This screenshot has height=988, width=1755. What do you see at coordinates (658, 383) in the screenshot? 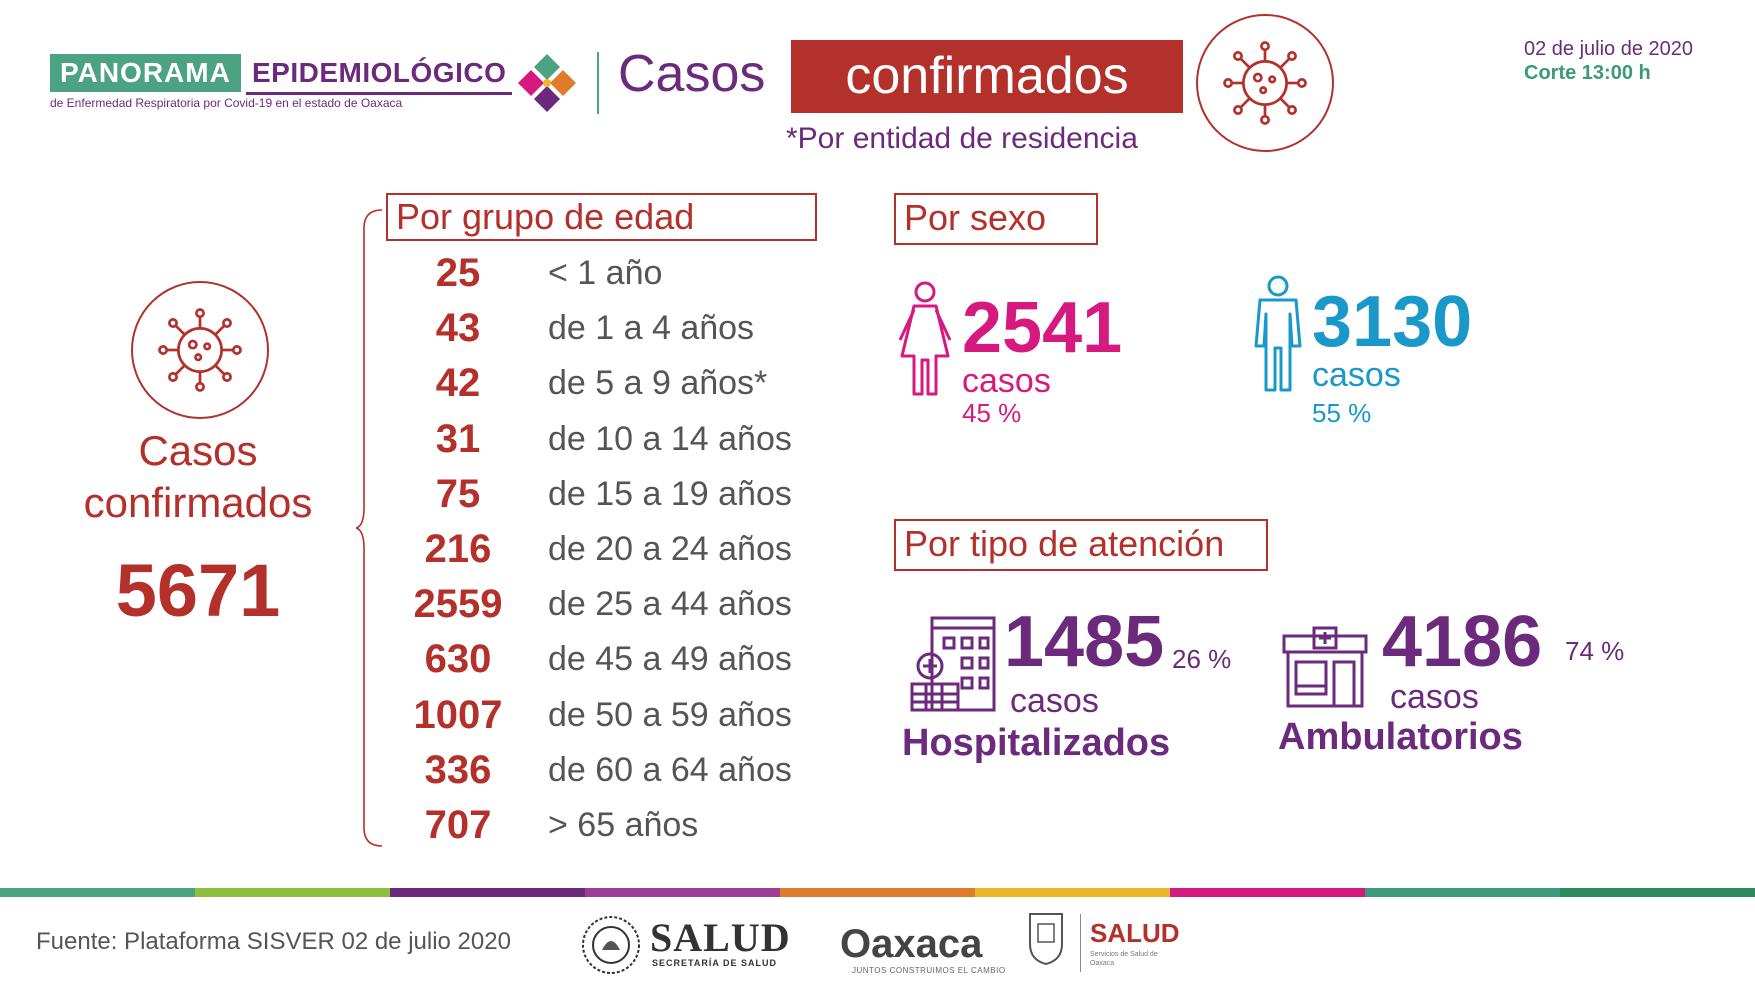
I see `age-range: de 5 a 9 años*` at bounding box center [658, 383].